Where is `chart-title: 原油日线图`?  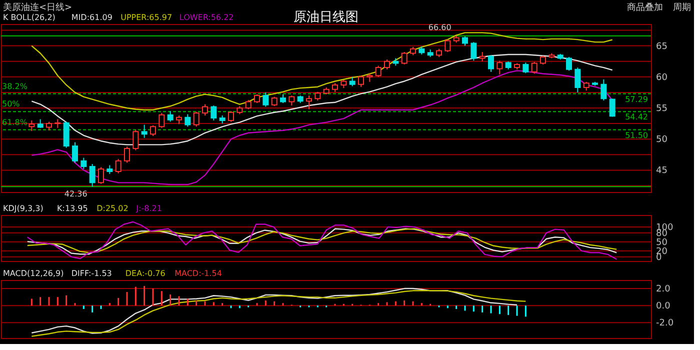 chart-title: 原油日线图 is located at coordinates (326, 16).